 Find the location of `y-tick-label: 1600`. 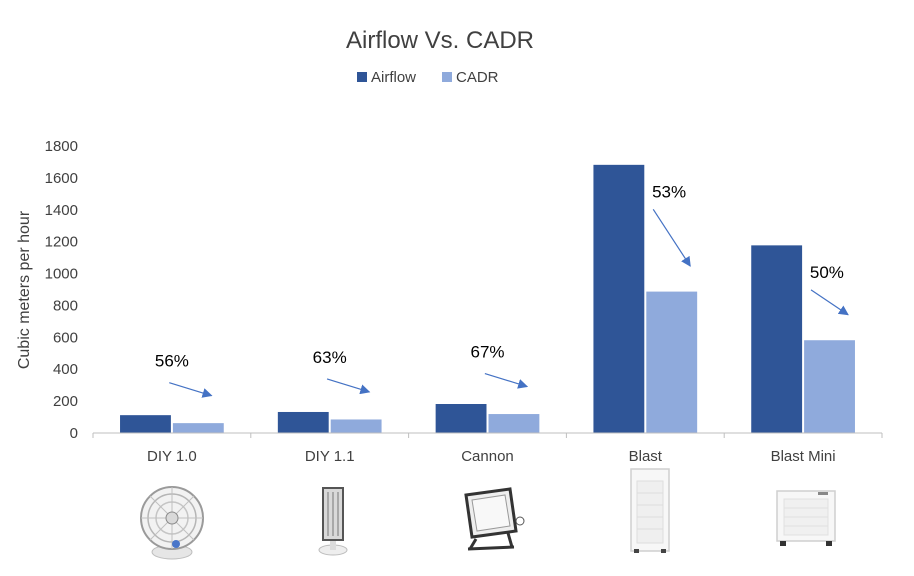

y-tick-label: 1600 is located at coordinates (61, 178).